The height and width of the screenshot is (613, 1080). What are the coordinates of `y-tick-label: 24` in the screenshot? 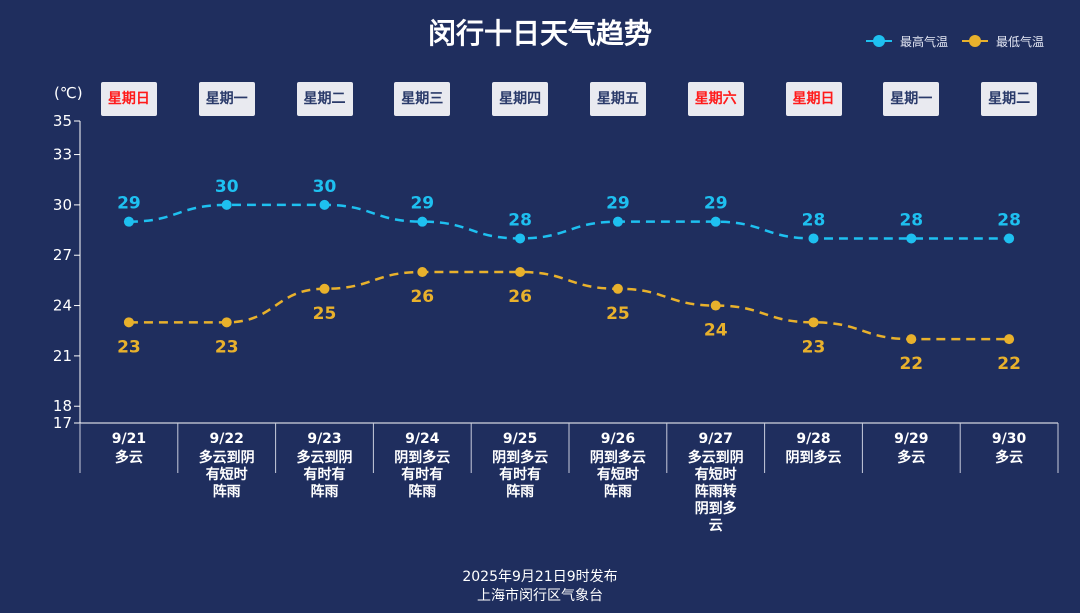 It's located at (62, 306).